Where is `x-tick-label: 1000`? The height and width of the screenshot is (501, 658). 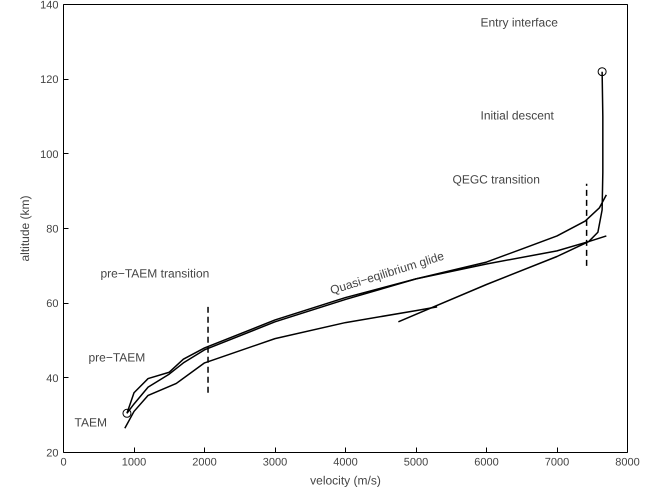 x-tick-label: 1000 is located at coordinates (134, 462).